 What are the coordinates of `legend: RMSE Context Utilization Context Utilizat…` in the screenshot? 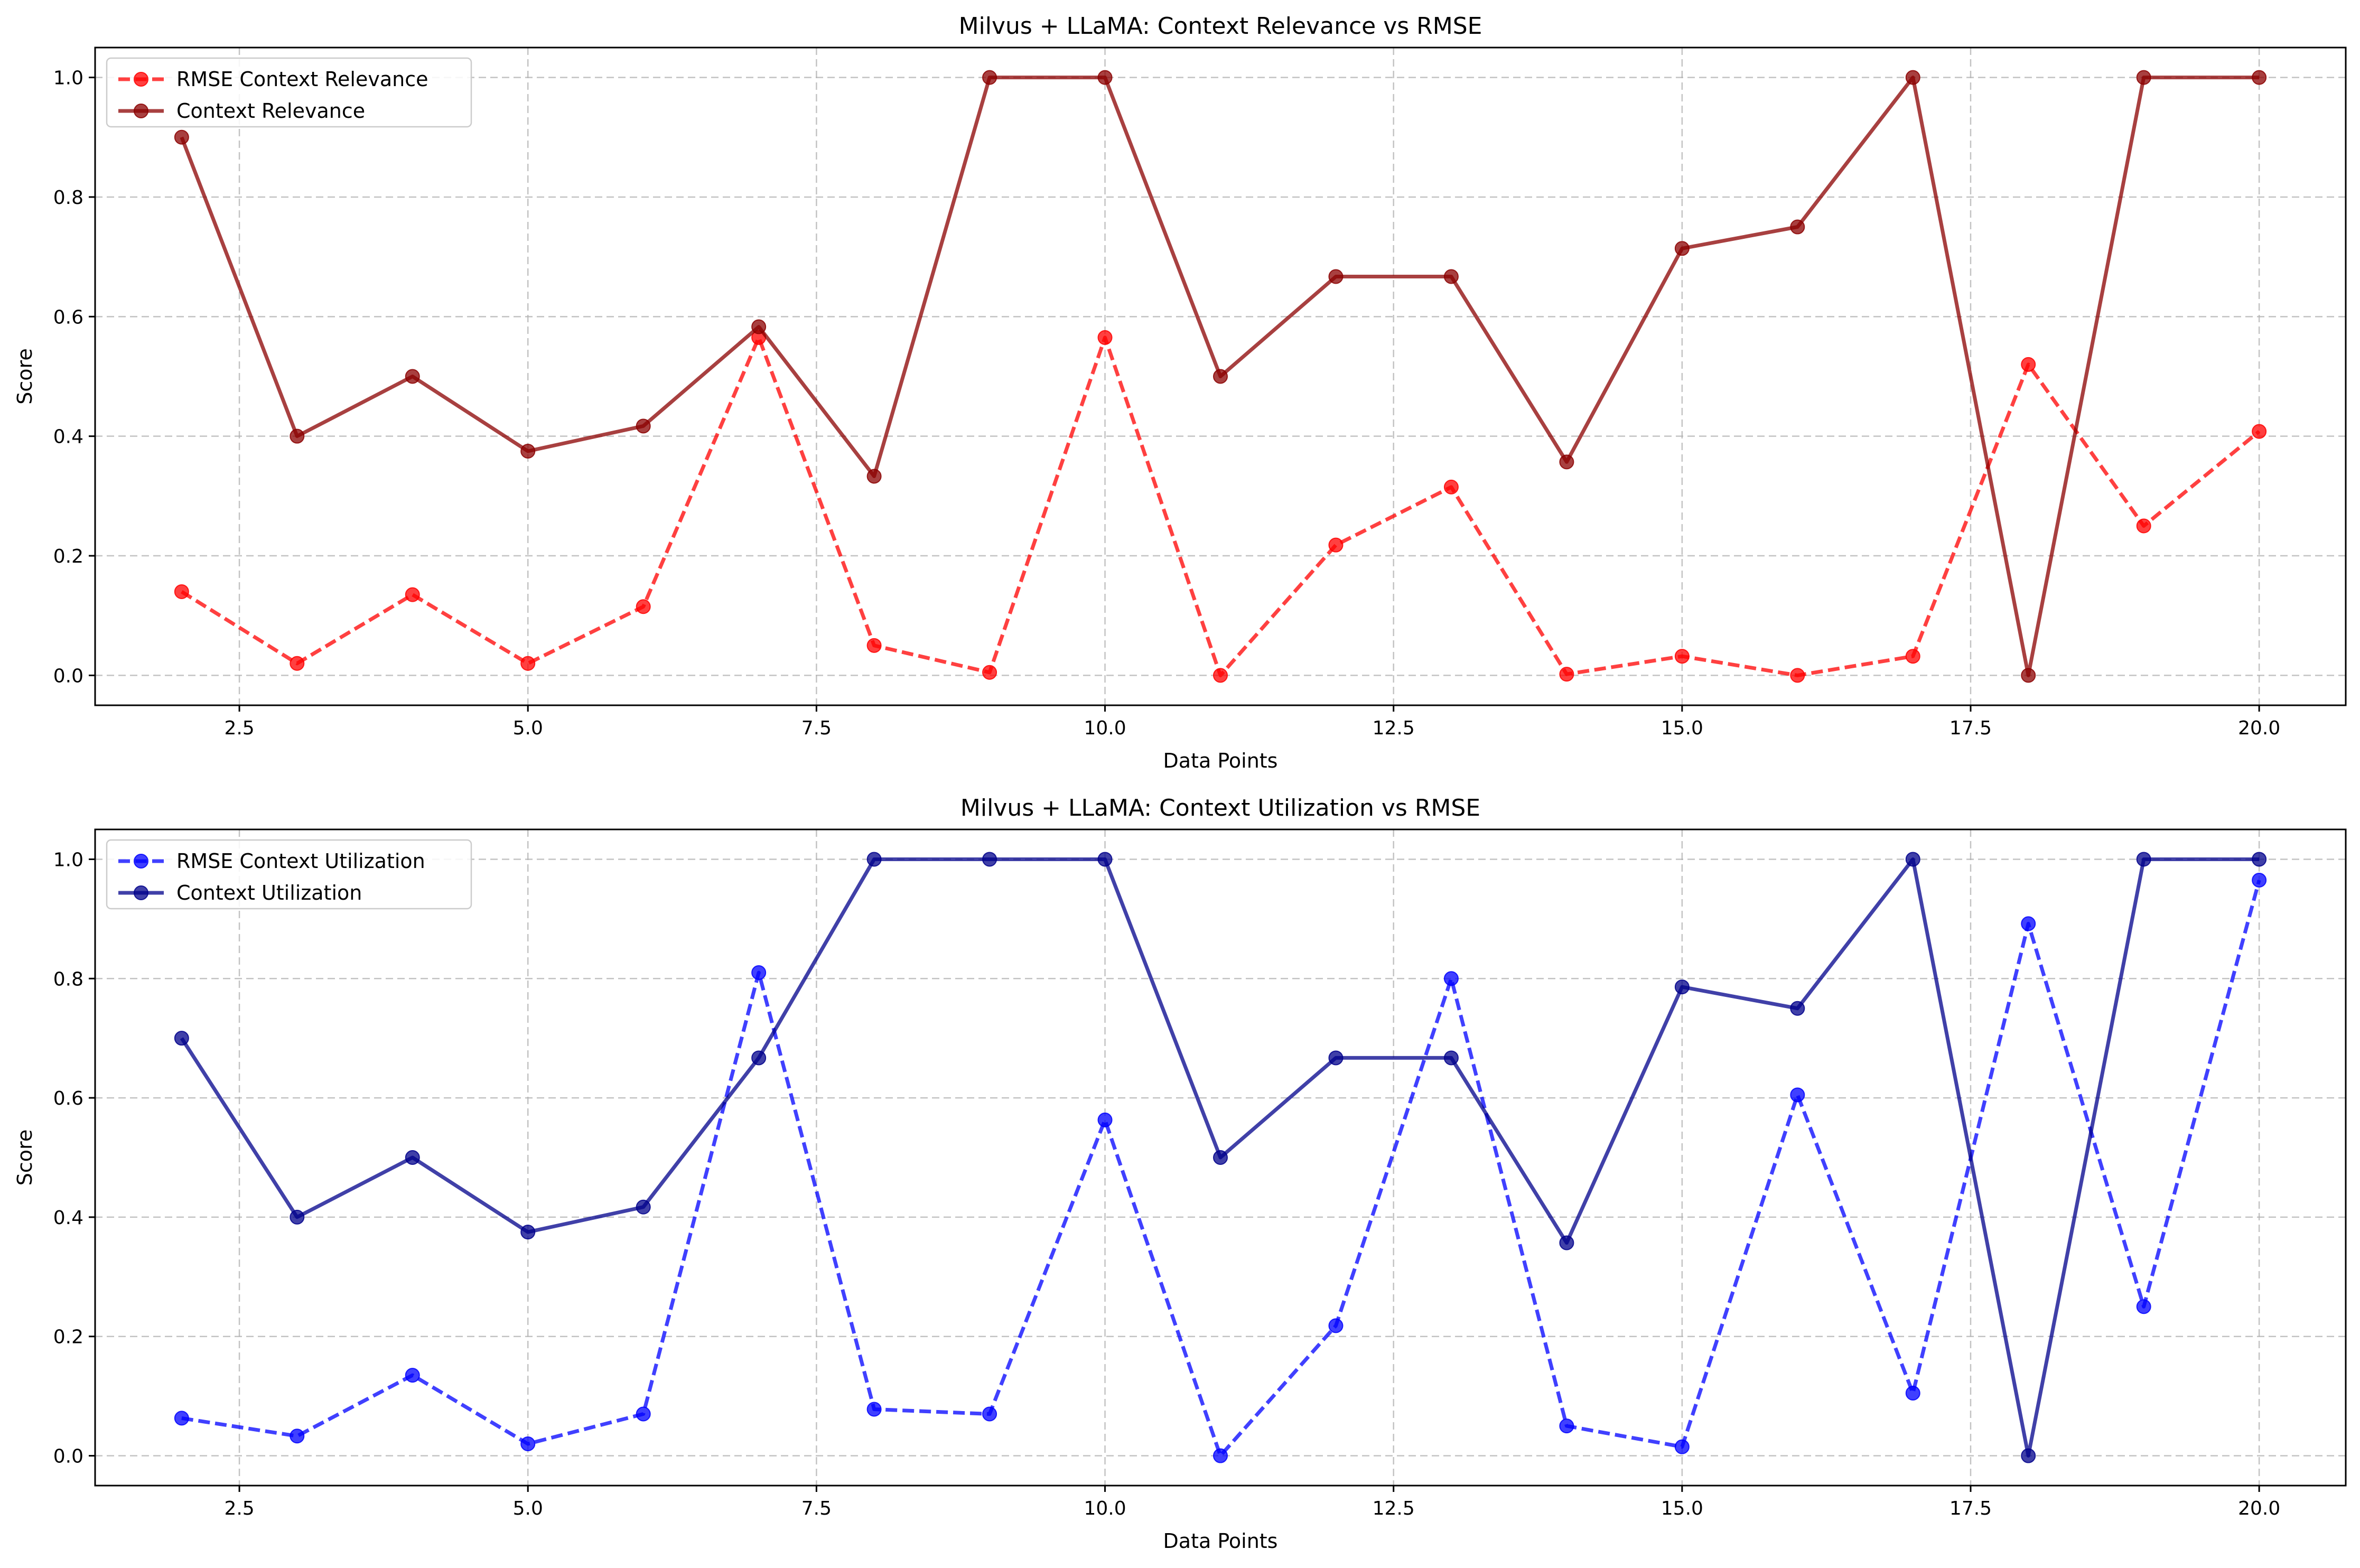 It's located at (289, 874).